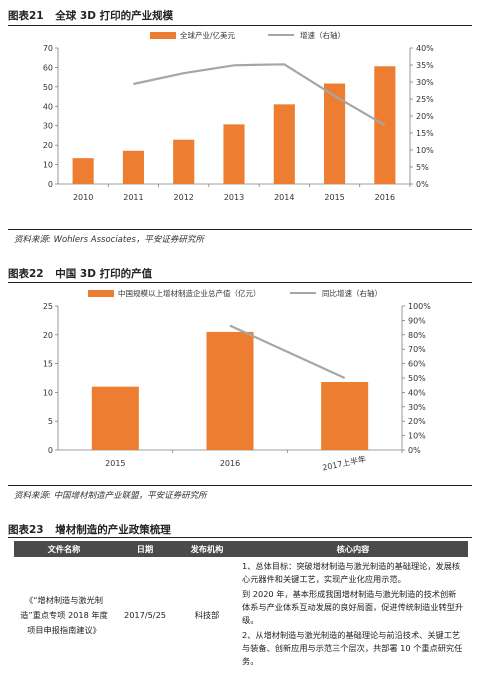  I want to click on cell-date: 2017/5/25, so click(145, 615).